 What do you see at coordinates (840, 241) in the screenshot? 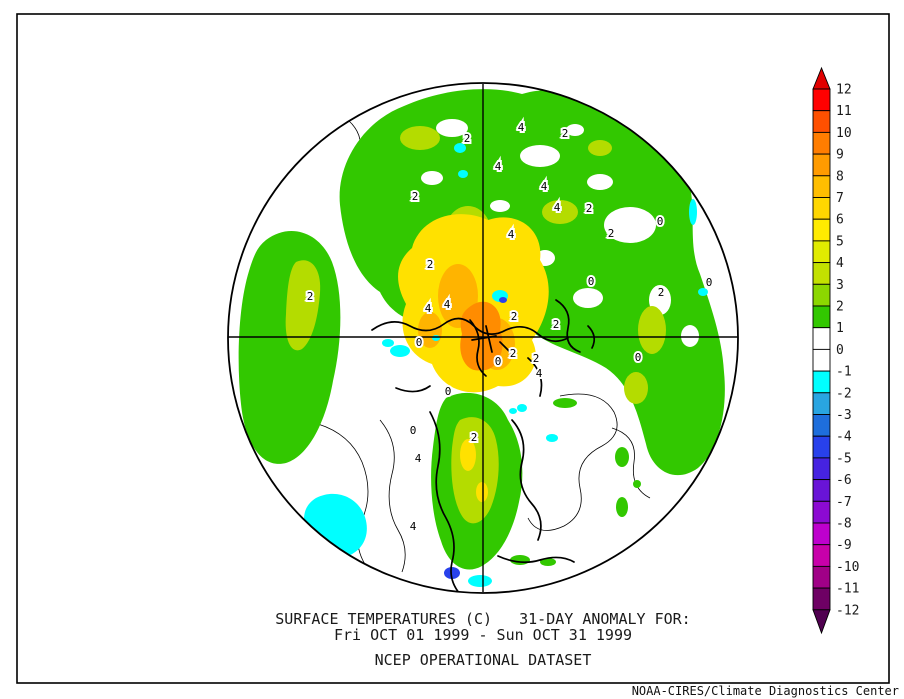
I see `colorbar-tick-label: 5` at bounding box center [840, 241].